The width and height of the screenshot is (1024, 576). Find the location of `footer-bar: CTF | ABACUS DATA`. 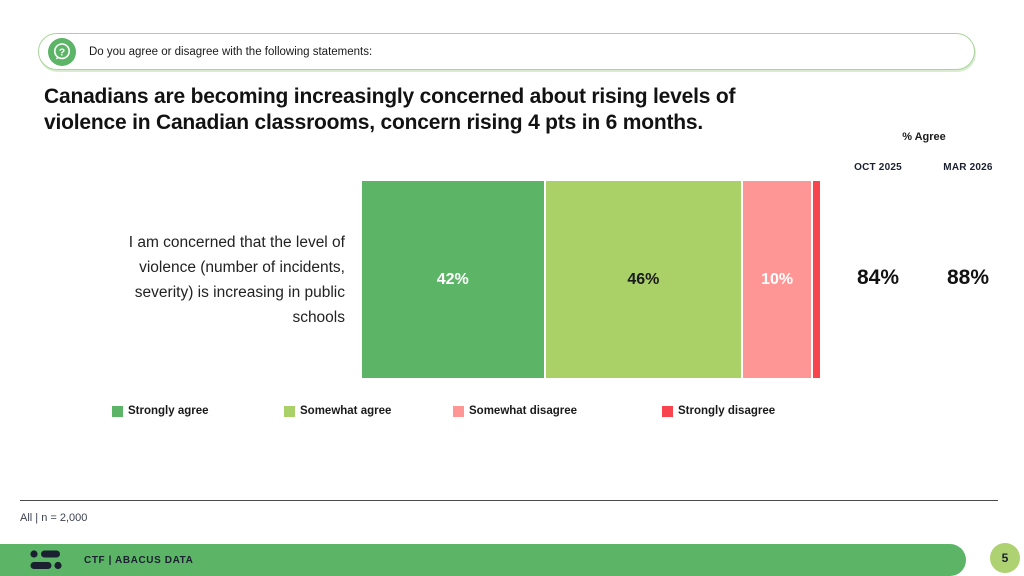

footer-bar: CTF | ABACUS DATA is located at coordinates (483, 560).